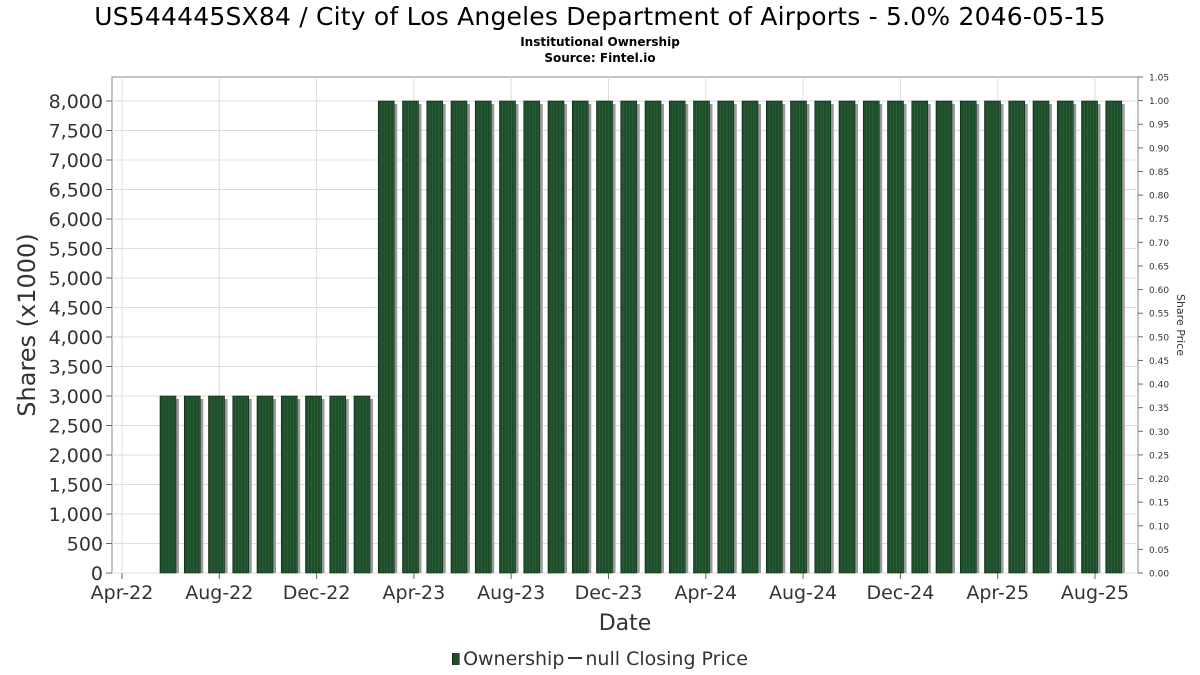  Describe the element at coordinates (76, 427) in the screenshot. I see `y-tick-label: 2,500` at that location.